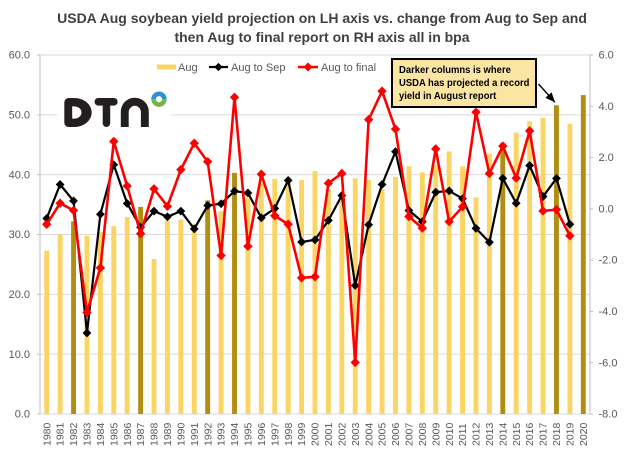 Image resolution: width=640 pixels, height=460 pixels. What do you see at coordinates (608, 415) in the screenshot?
I see `svg-text: -8.0` at bounding box center [608, 415].